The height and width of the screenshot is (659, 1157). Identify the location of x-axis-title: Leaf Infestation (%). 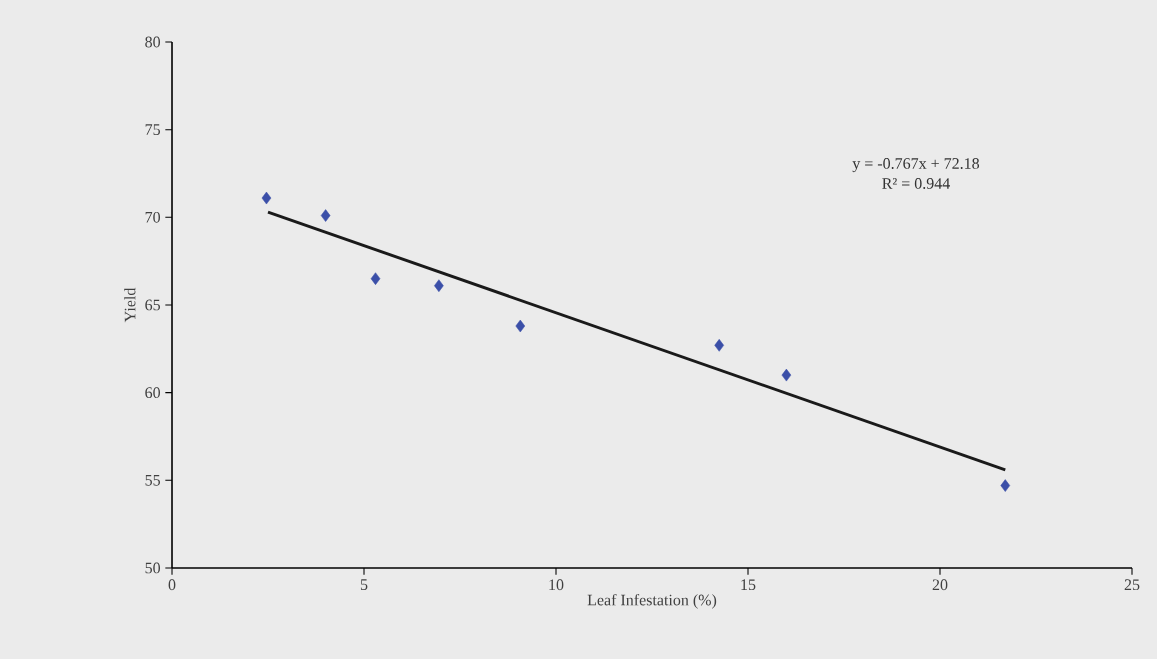
(652, 601).